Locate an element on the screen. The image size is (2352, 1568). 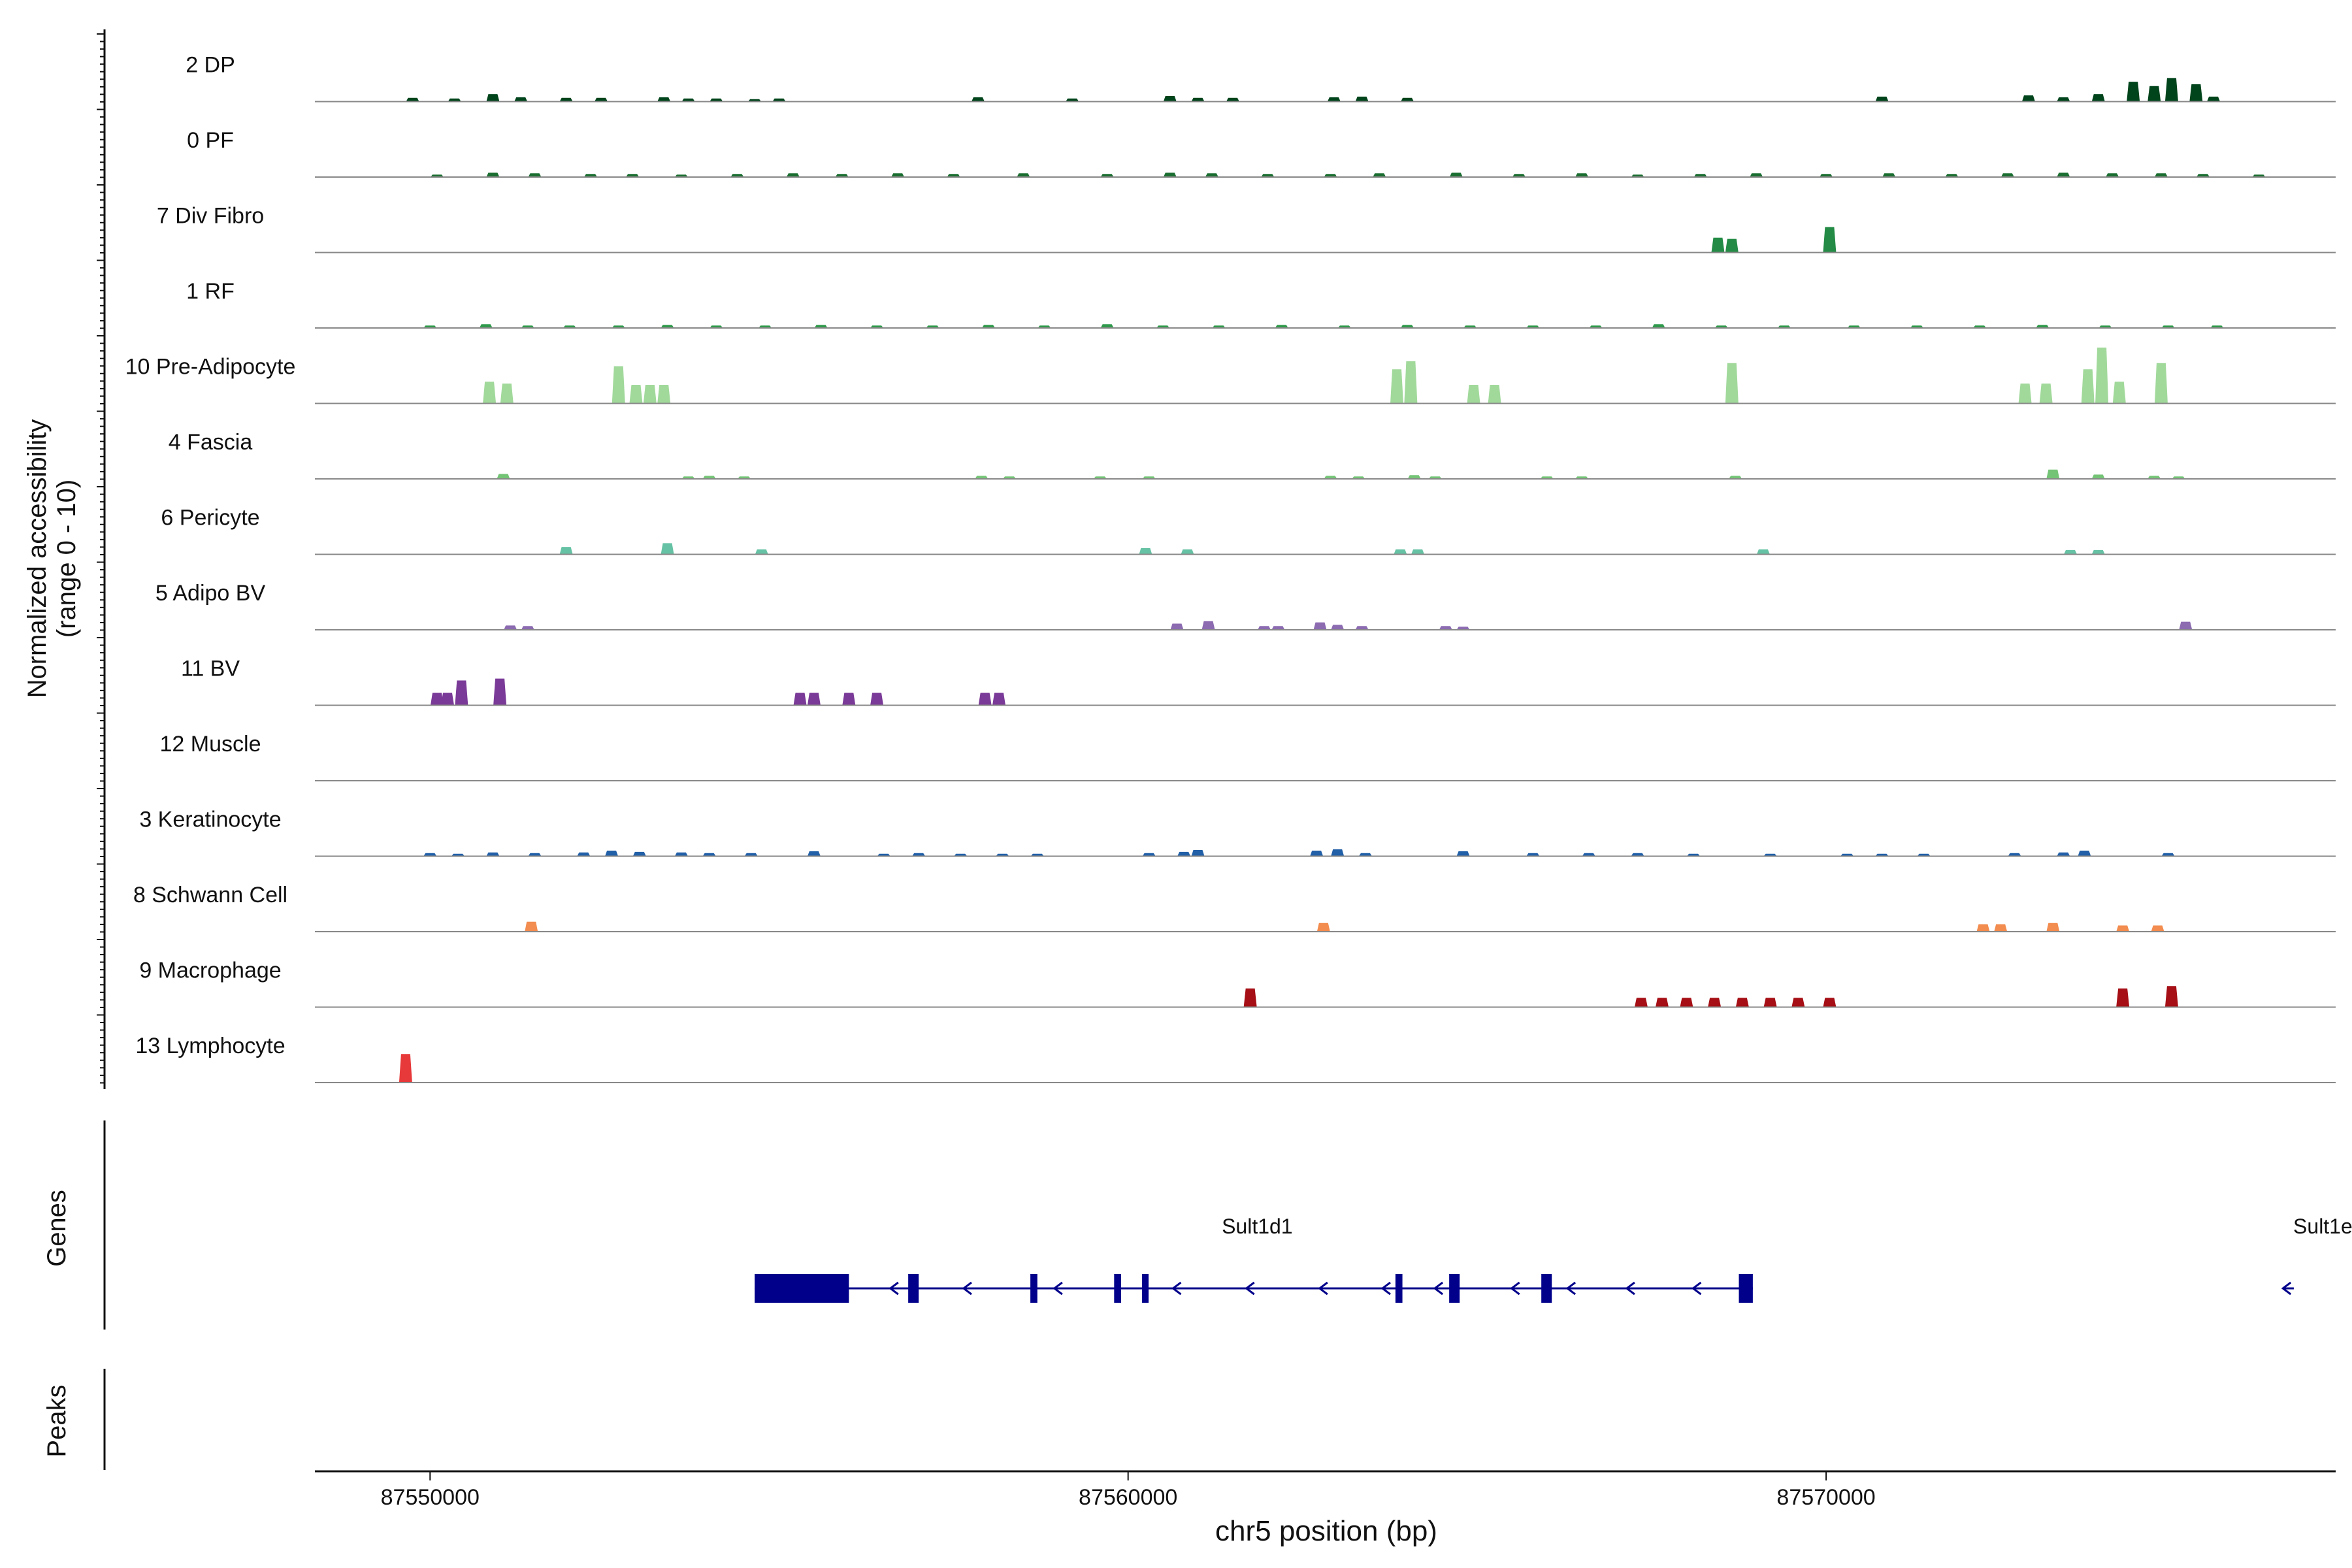
track-label: 2 DP is located at coordinates (210, 65).